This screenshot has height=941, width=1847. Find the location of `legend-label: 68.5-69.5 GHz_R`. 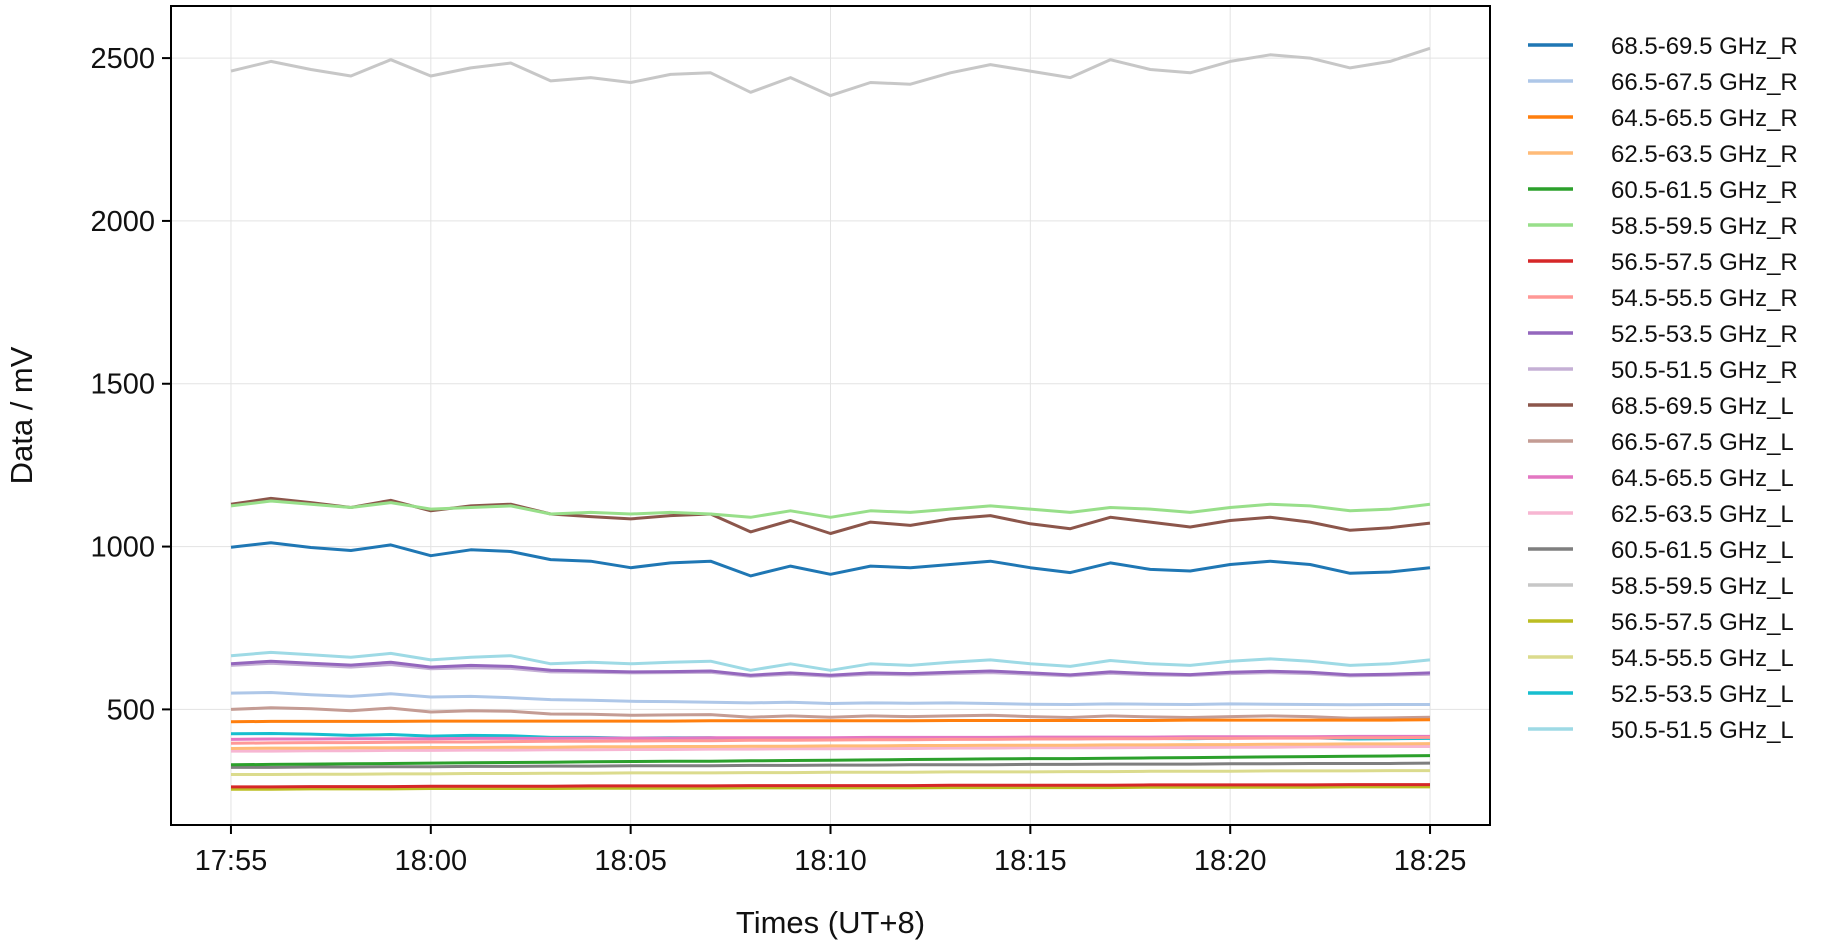

legend-label: 68.5-69.5 GHz_R is located at coordinates (1704, 46).